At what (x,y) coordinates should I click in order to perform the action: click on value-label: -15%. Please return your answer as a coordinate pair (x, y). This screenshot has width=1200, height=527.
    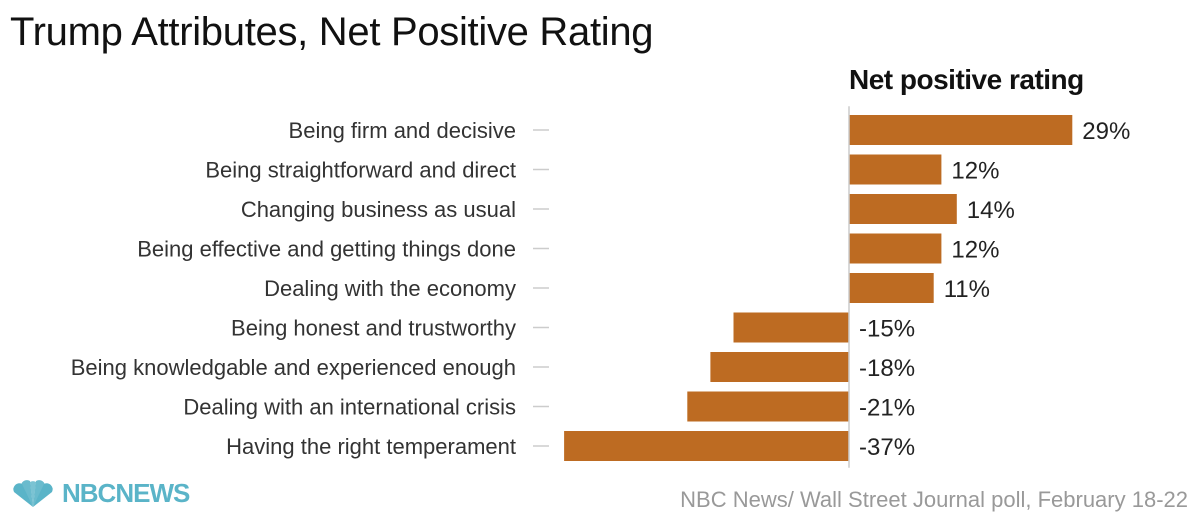
    Looking at the image, I should click on (887, 329).